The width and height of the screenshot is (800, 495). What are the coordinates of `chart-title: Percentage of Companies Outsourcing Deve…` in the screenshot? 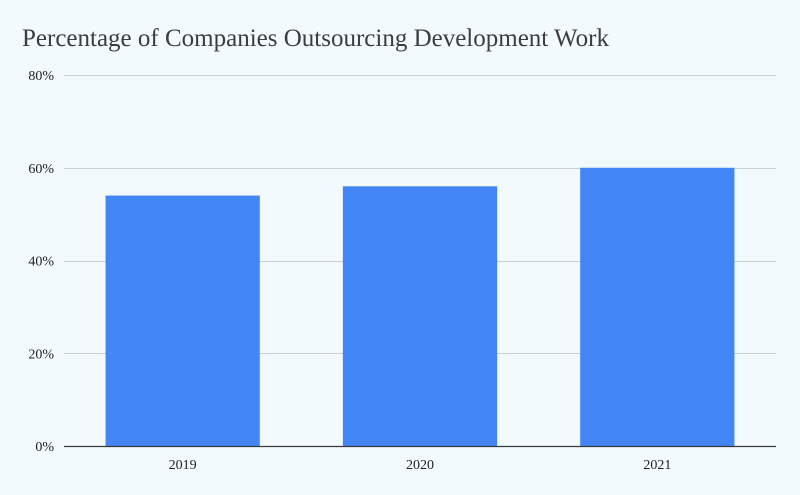 It's located at (315, 38).